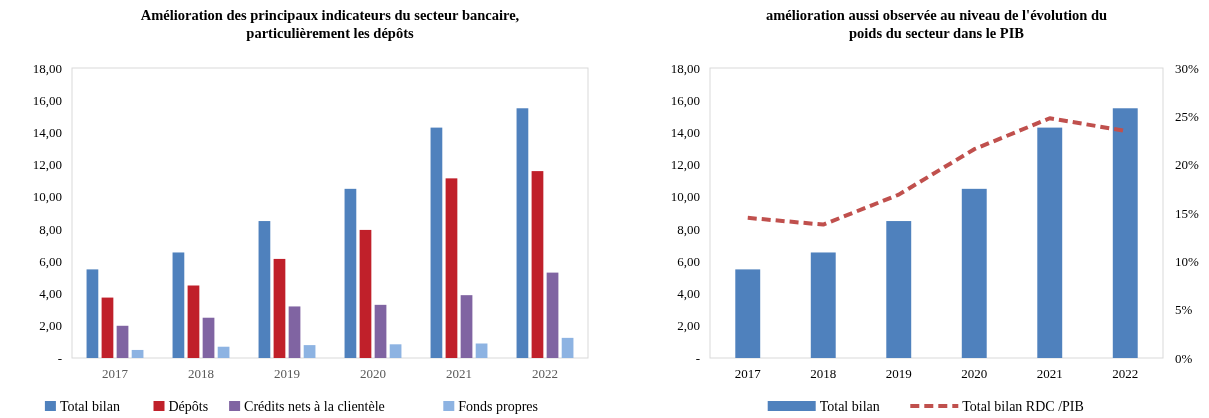  I want to click on legend-label: Crédits nets à la clientèle, so click(314, 406).